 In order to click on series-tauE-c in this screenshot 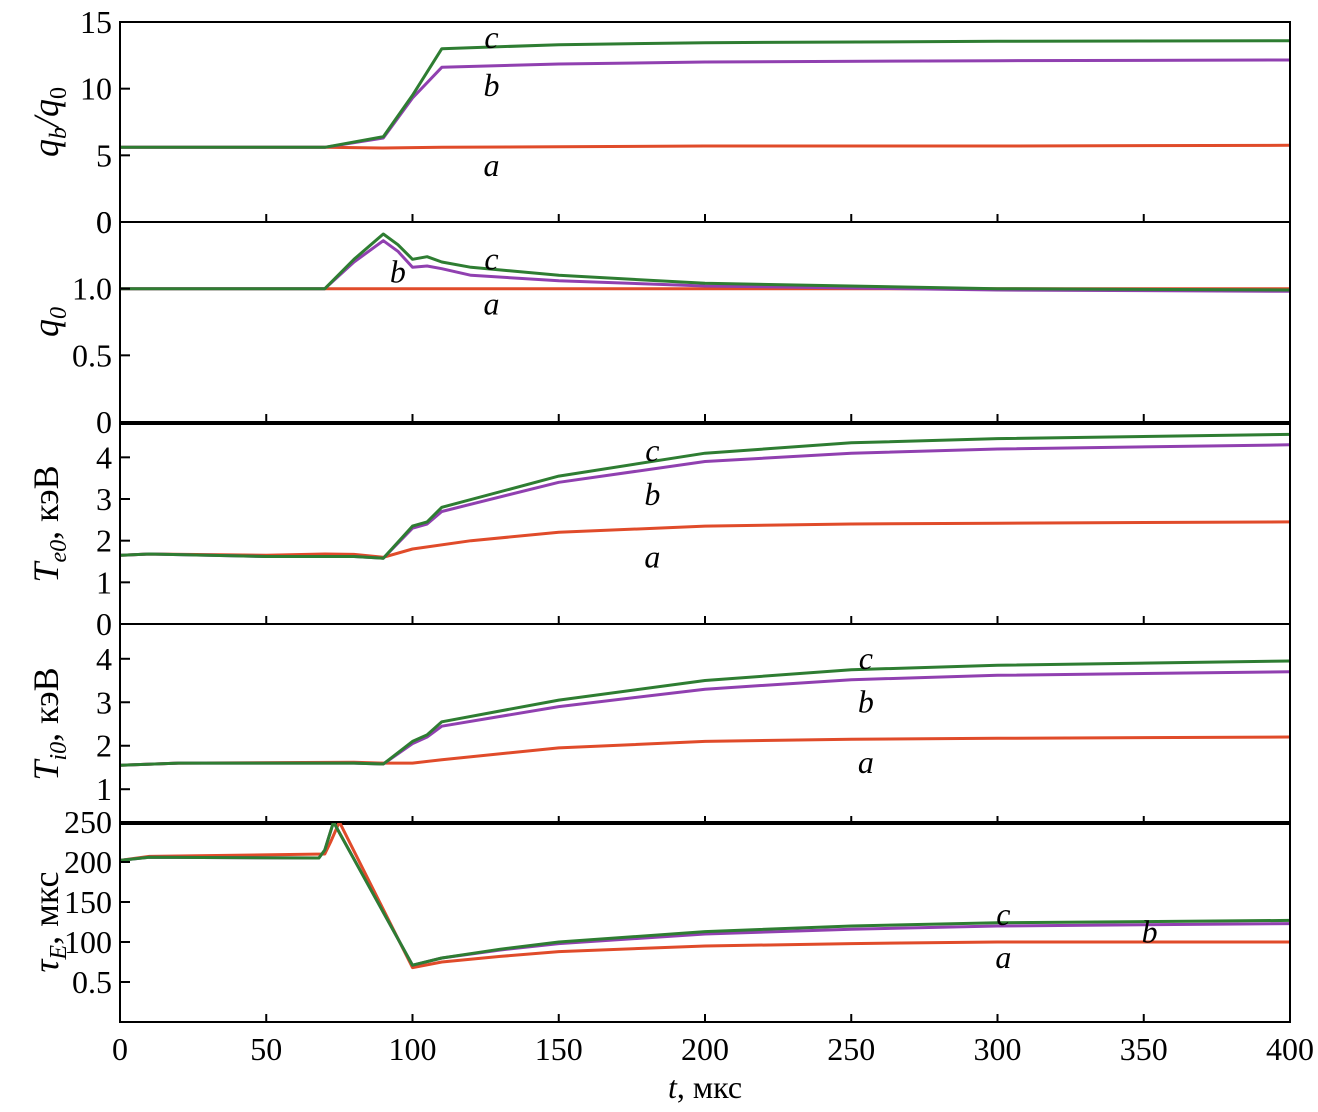, I will do `click(705, 894)`.